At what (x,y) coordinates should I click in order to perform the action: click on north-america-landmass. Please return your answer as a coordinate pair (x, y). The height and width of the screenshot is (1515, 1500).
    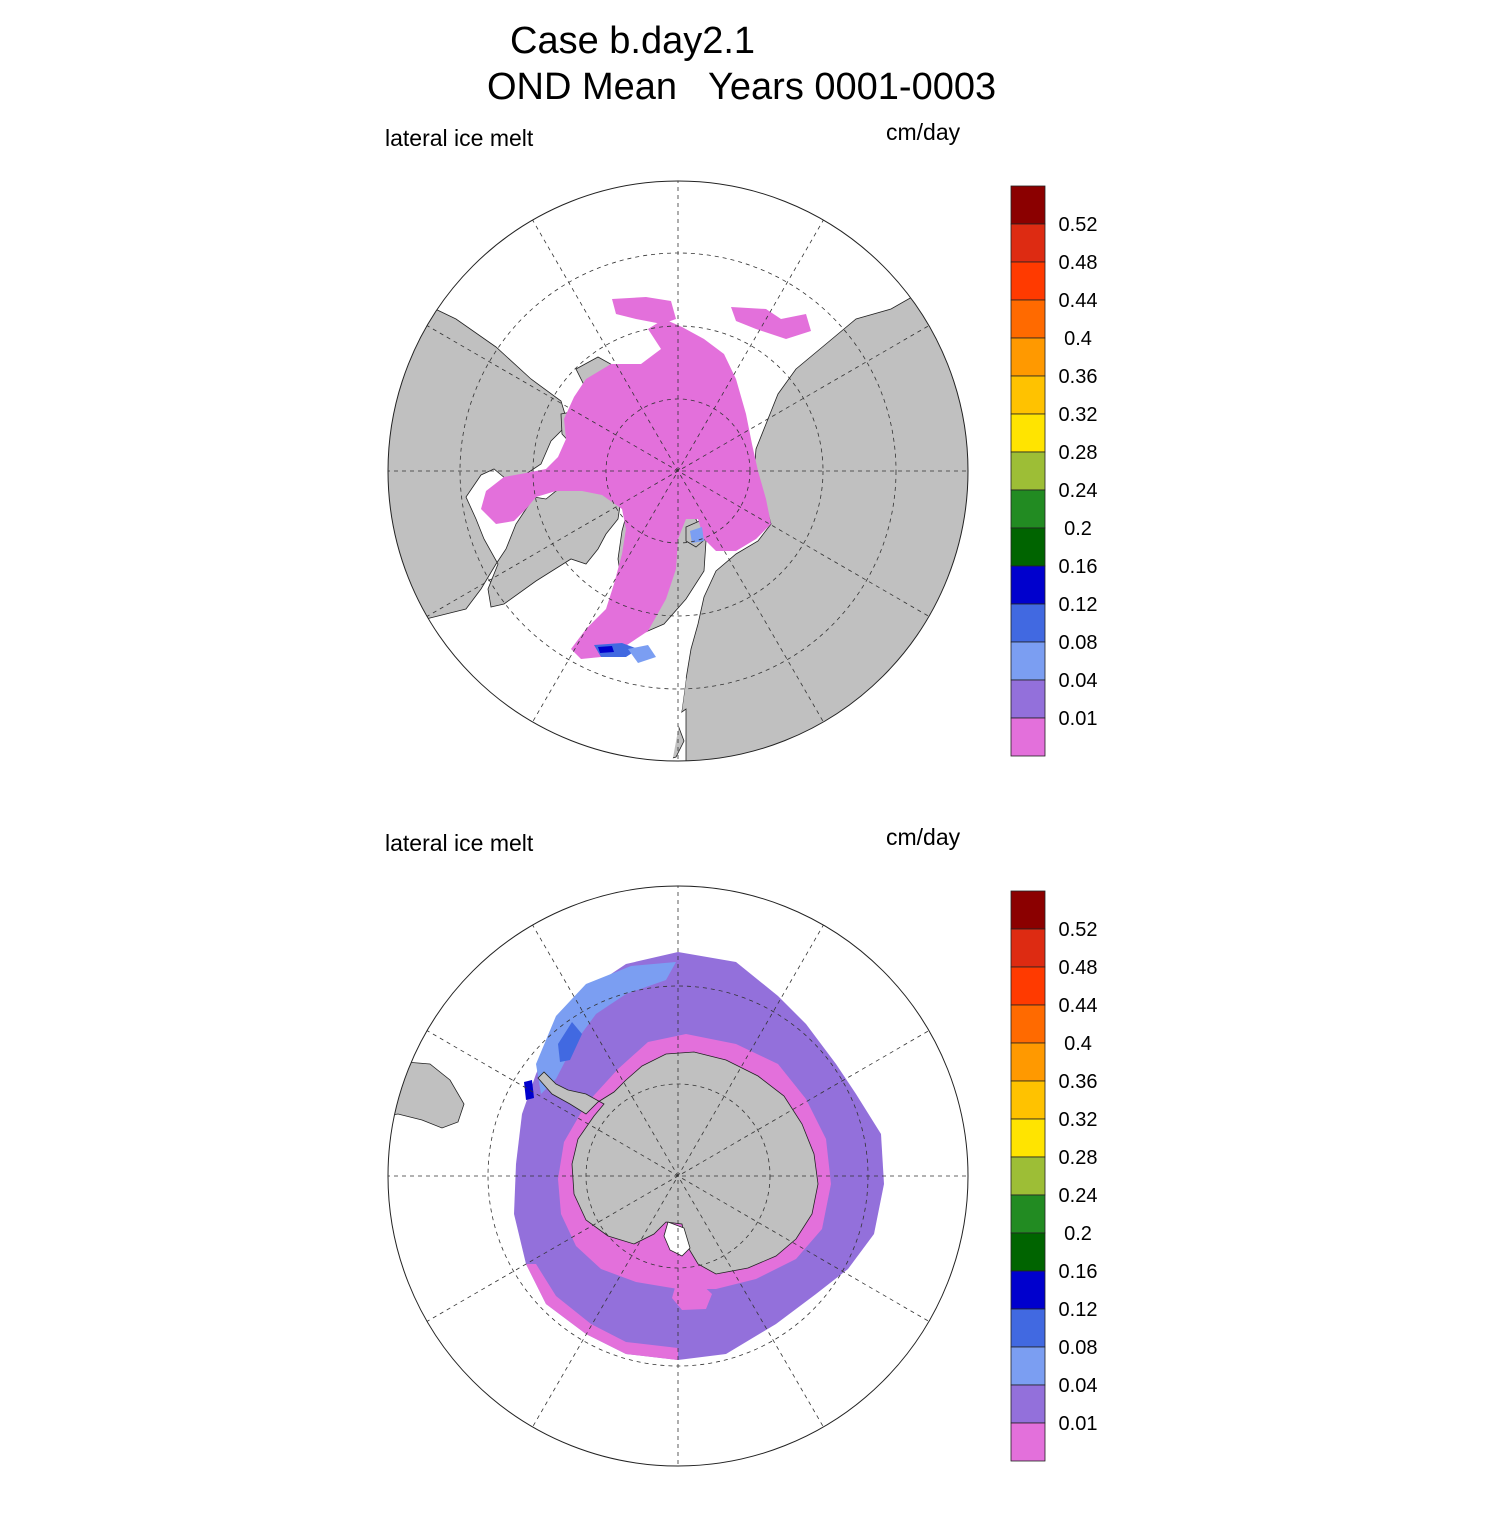
    Looking at the image, I should click on (505, 468).